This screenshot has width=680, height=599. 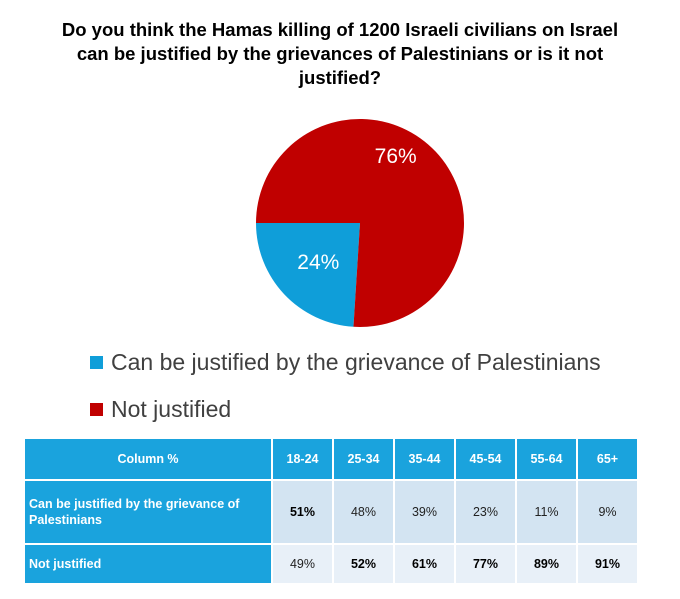 What do you see at coordinates (302, 459) in the screenshot?
I see `column-header: 18-24` at bounding box center [302, 459].